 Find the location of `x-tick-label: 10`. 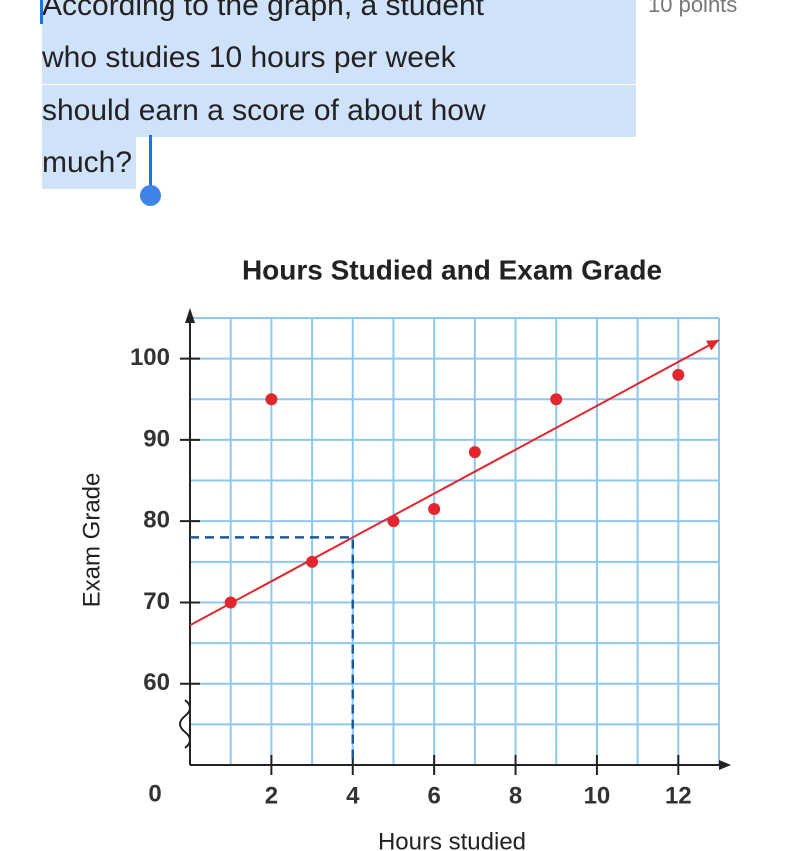

x-tick-label: 10 is located at coordinates (597, 795).